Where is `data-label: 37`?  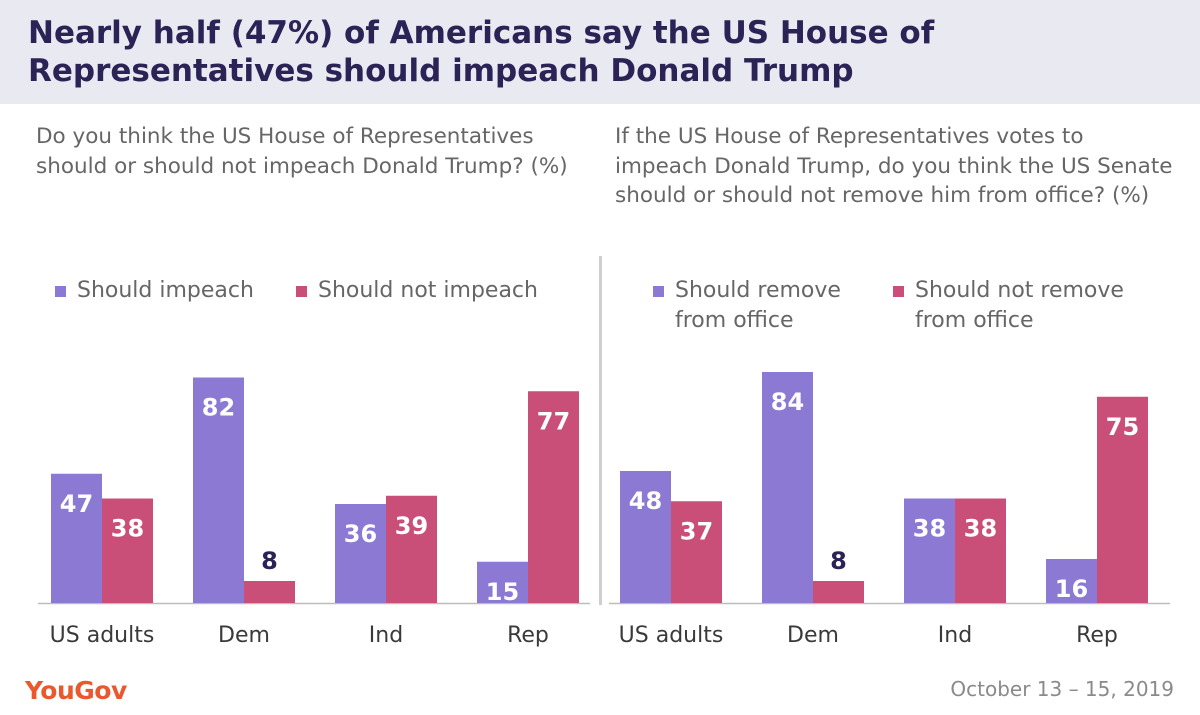 data-label: 37 is located at coordinates (696, 531).